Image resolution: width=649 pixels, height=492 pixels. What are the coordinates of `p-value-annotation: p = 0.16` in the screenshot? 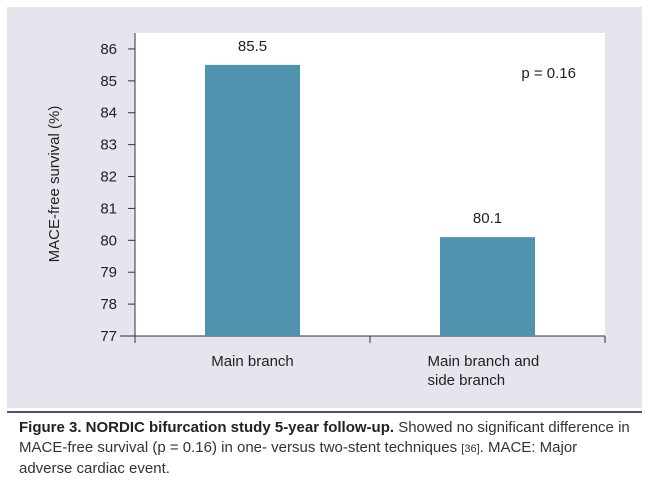 It's located at (548, 73).